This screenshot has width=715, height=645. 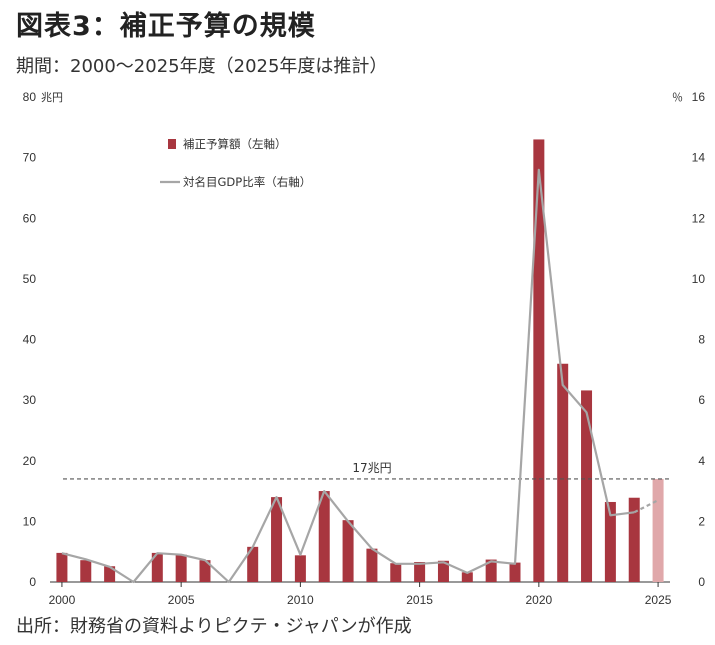 I want to click on legend-label-bar: 補正予算額（左軸）, so click(x=235, y=144).